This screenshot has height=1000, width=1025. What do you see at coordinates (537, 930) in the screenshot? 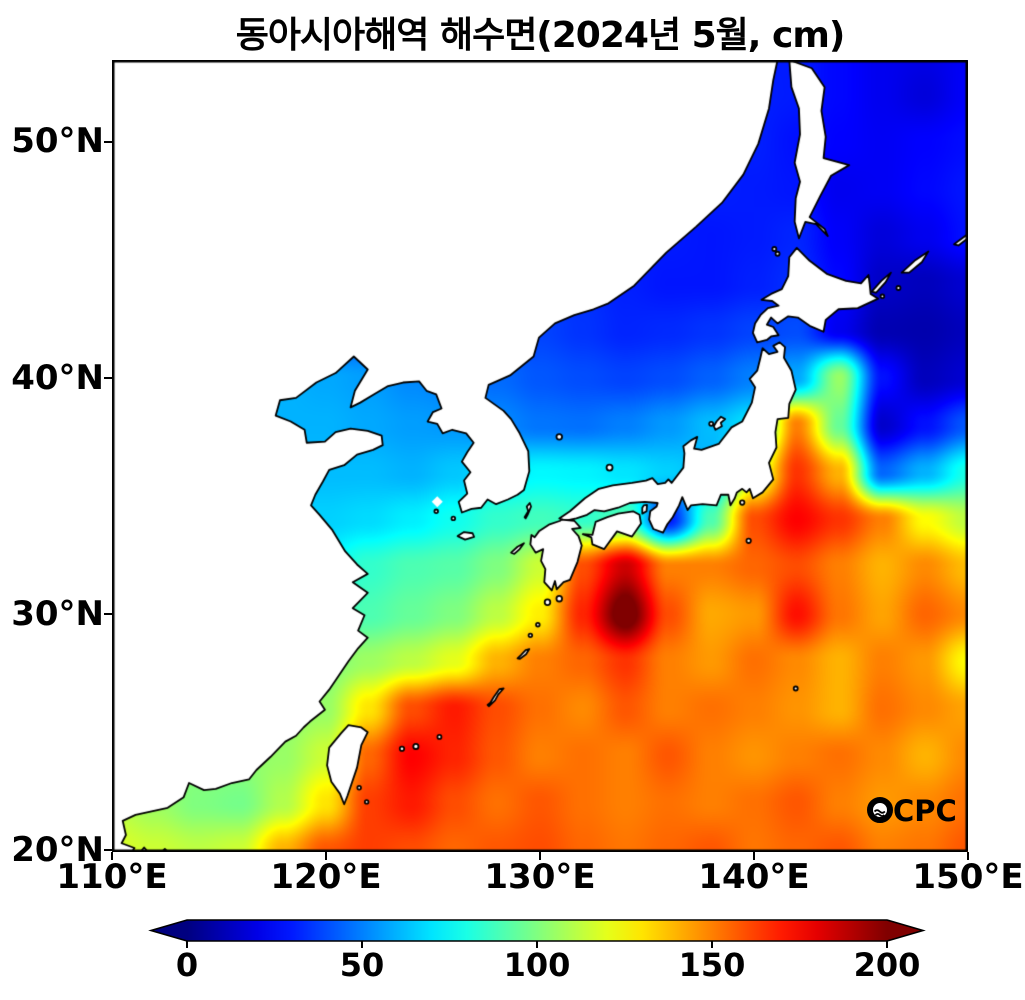
I see `colorbar-gradient-bar` at bounding box center [537, 930].